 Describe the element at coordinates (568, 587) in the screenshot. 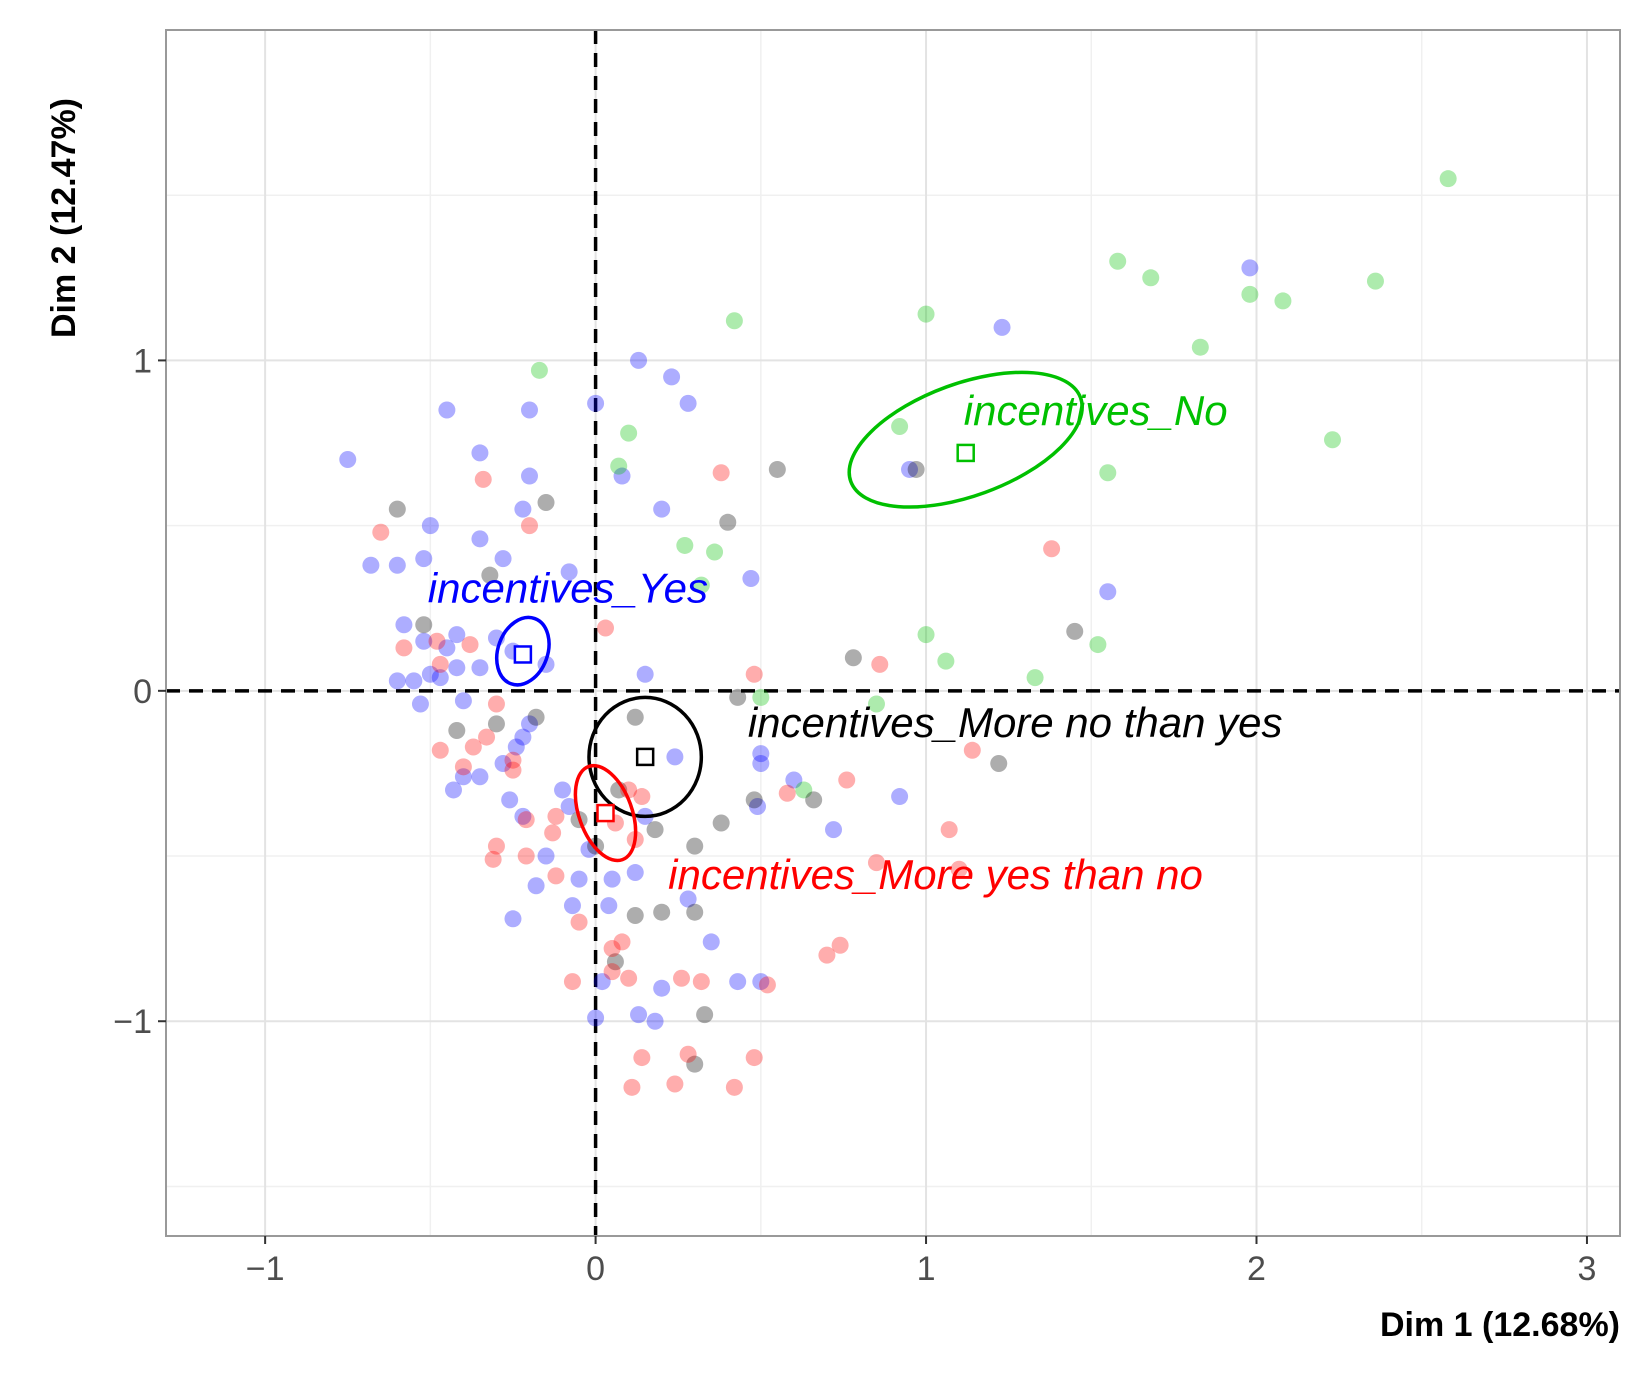

I see `category-label-yes: incentives_Yes` at that location.